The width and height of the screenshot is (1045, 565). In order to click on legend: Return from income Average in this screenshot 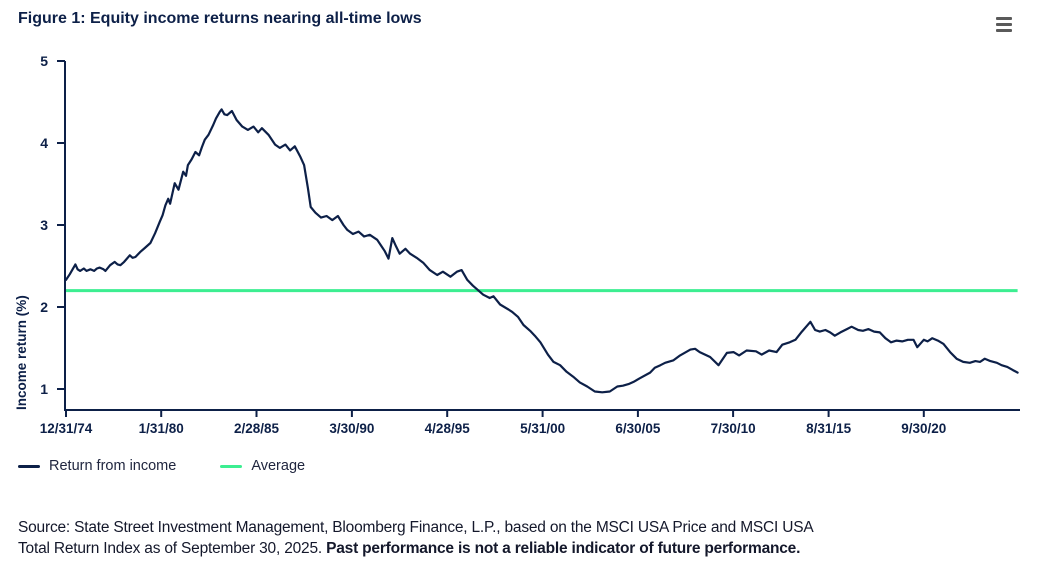, I will do `click(161, 466)`.